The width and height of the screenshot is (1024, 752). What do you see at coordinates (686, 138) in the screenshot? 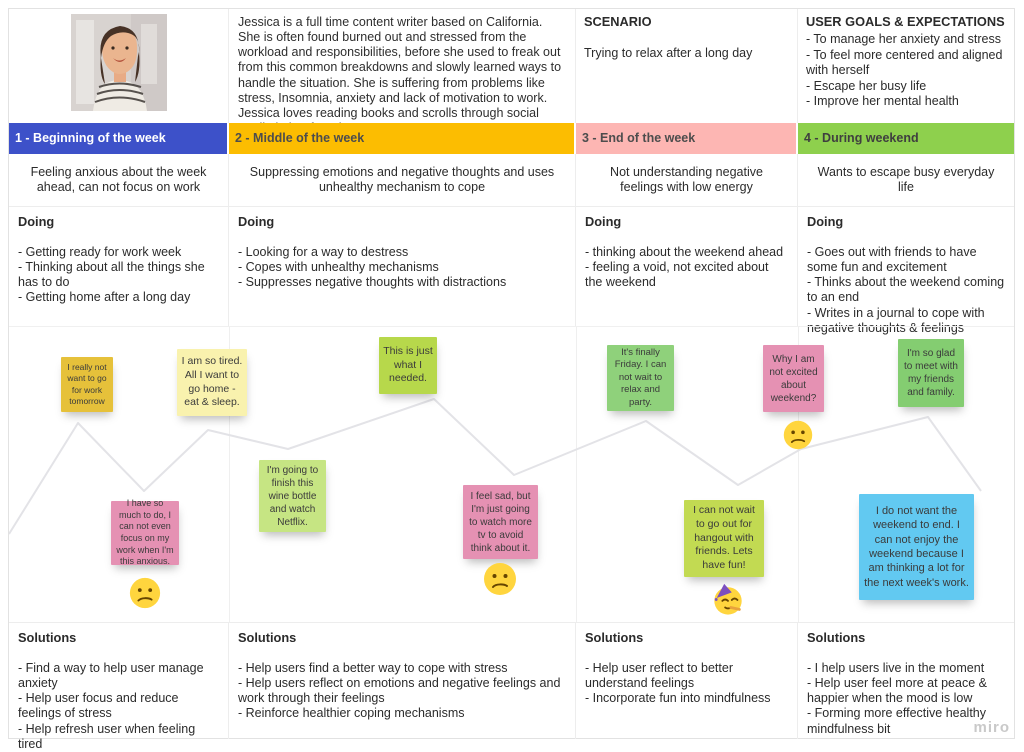
I see `phase-header-end-of-week: 3 - End of the week` at bounding box center [686, 138].